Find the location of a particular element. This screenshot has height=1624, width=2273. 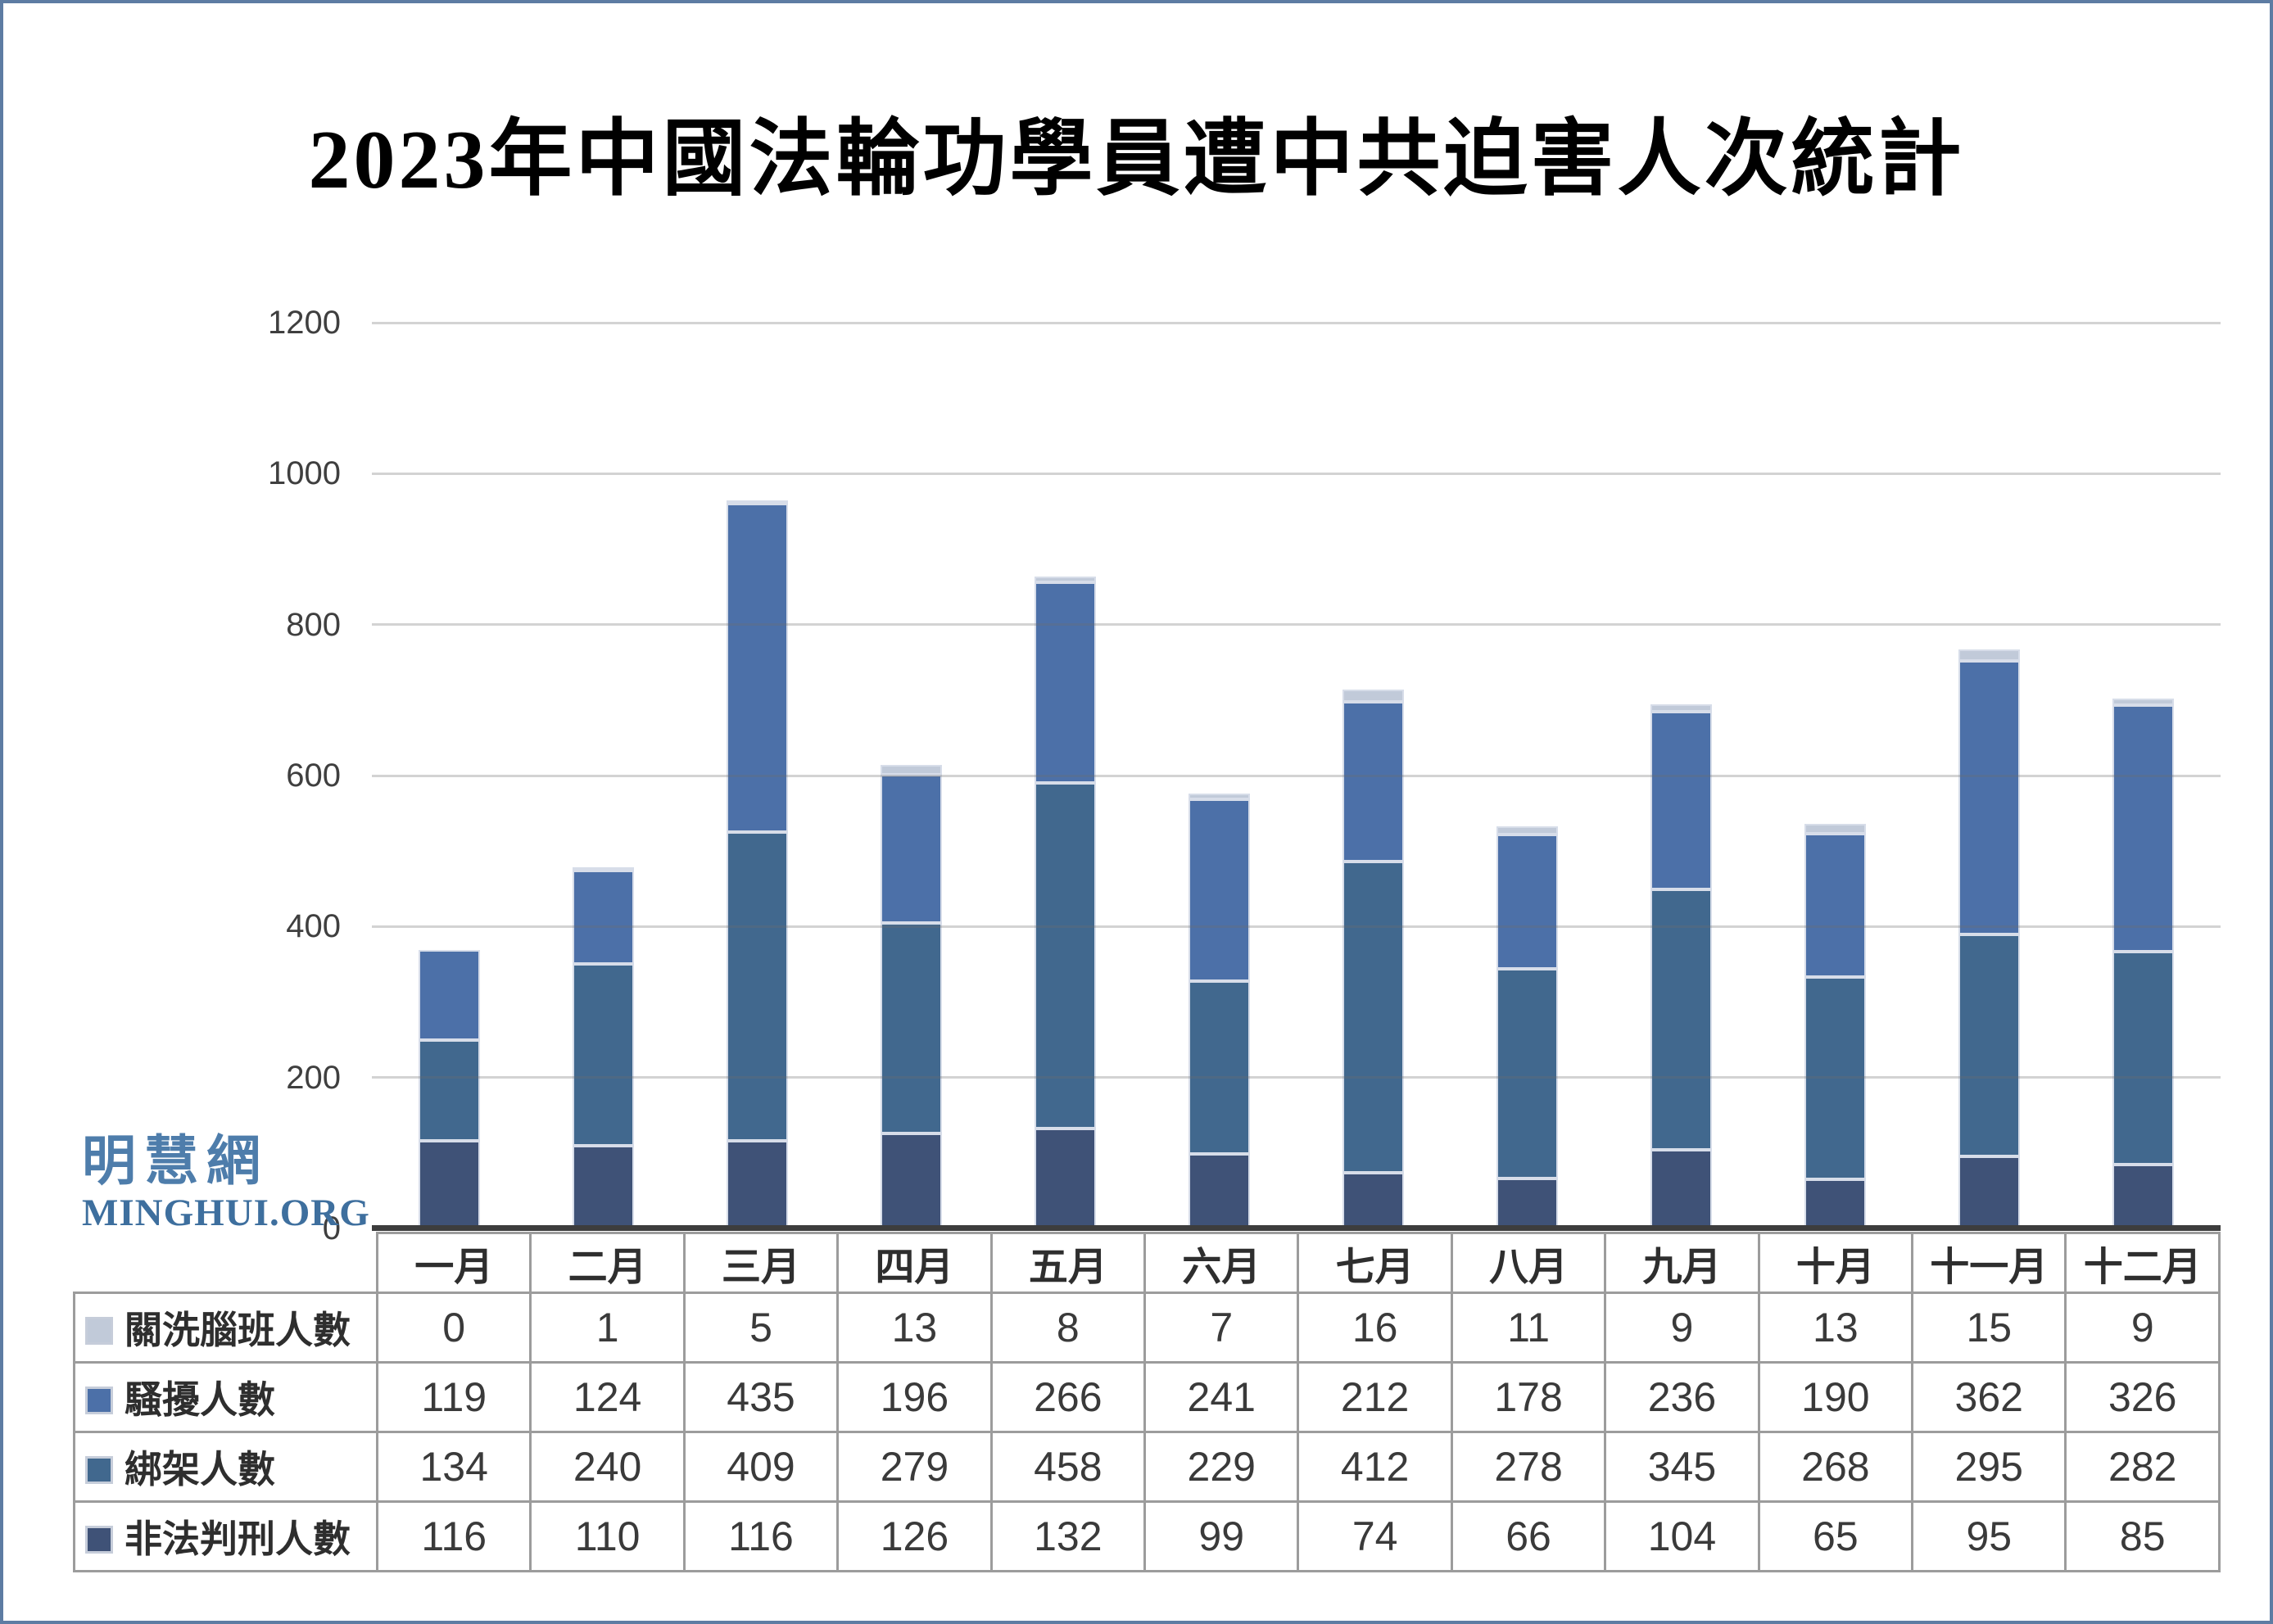

stacked-bar-二月 is located at coordinates (603, 1047).